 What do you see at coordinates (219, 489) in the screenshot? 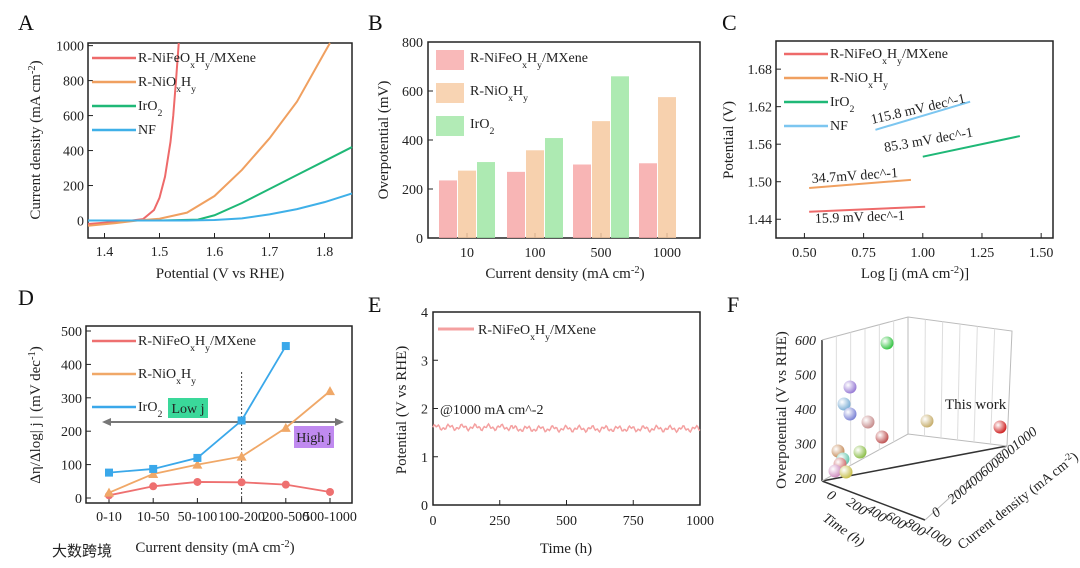
I see `series-line` at bounding box center [219, 489].